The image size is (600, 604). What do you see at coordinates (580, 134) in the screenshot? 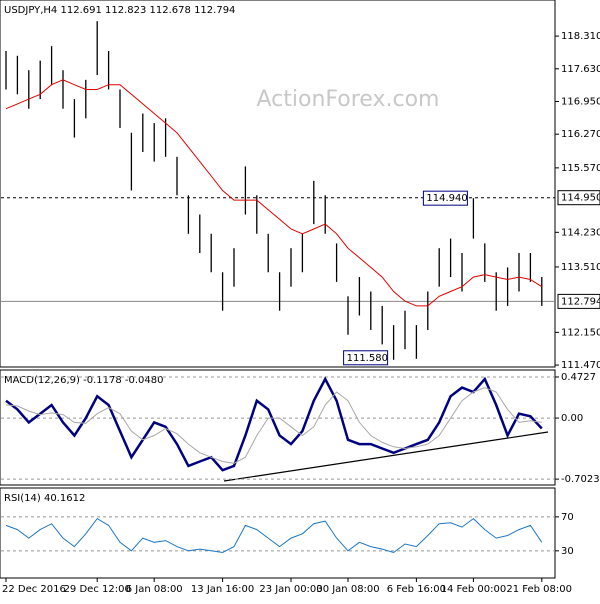
I see `y-tick-label: 116.270` at bounding box center [580, 134].